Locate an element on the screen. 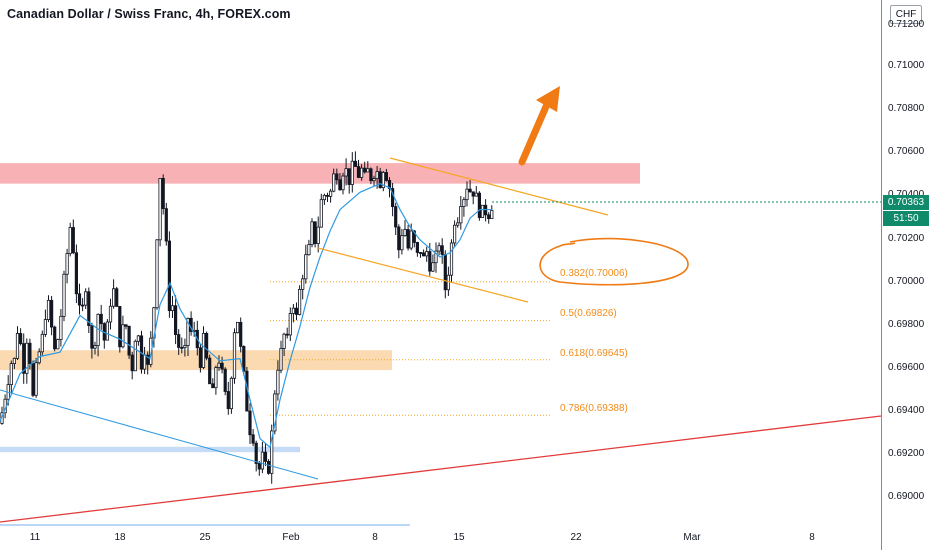 The image size is (932, 550). price-tick: 0.70000 is located at coordinates (906, 281).